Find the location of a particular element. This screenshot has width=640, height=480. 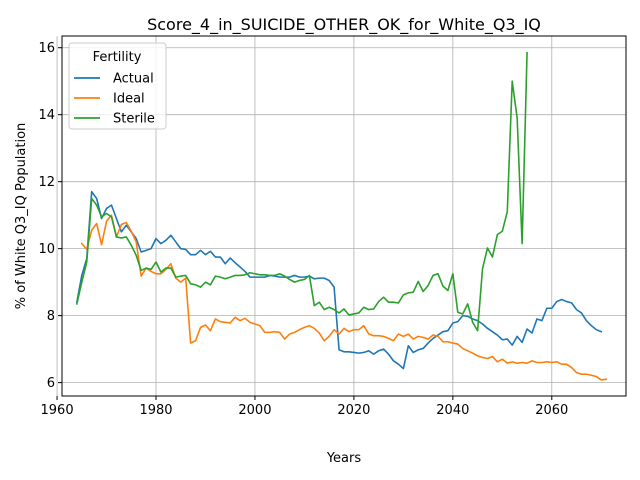

legend-label-actual: Actual is located at coordinates (133, 79).